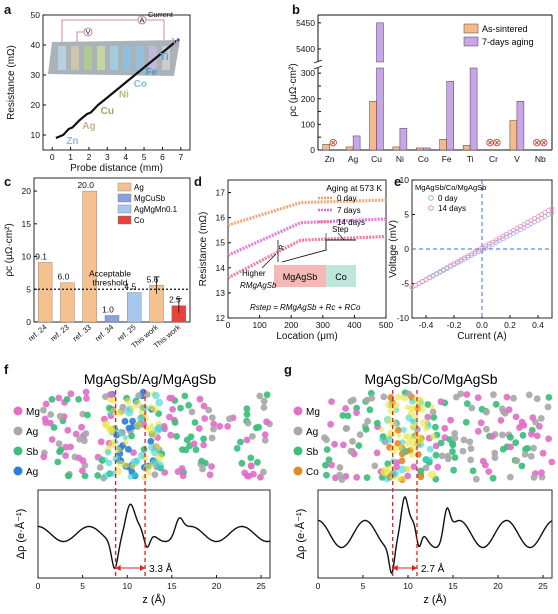  I want to click on x-tick-label: 0, so click(52, 157).